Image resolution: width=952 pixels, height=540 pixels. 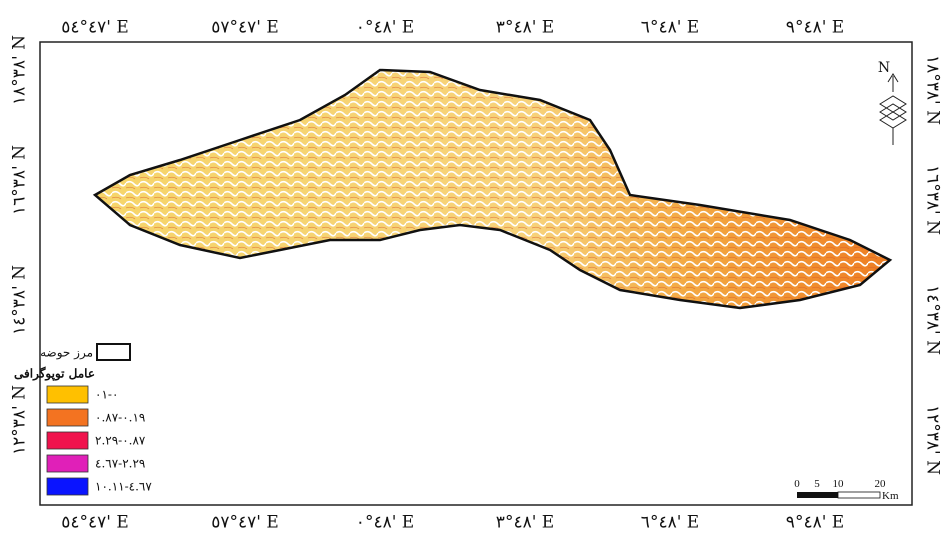 What do you see at coordinates (839, 484) in the screenshot?
I see `scale-label: 10` at bounding box center [839, 484].